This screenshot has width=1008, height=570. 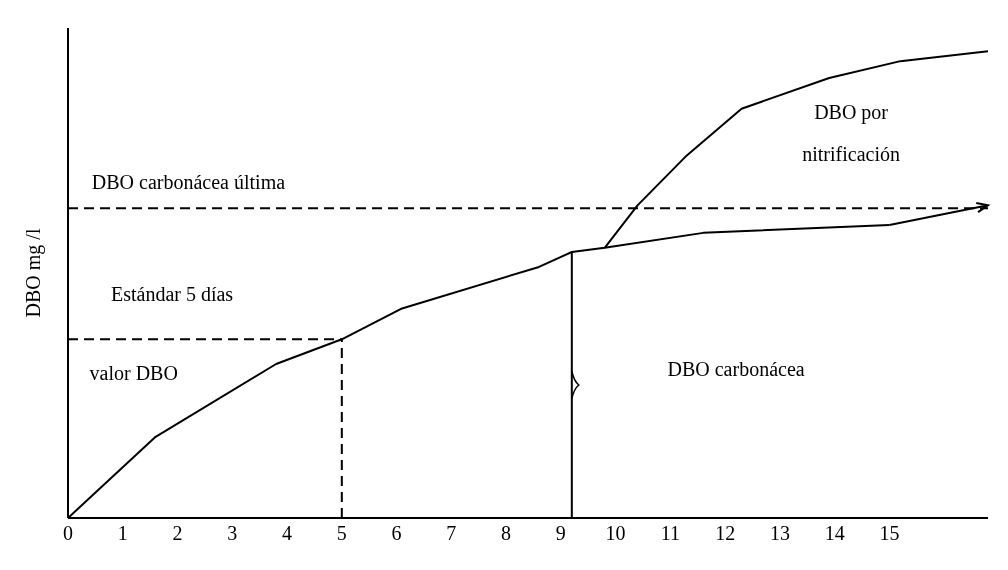 I want to click on x-tick-label: 3, so click(x=232, y=533).